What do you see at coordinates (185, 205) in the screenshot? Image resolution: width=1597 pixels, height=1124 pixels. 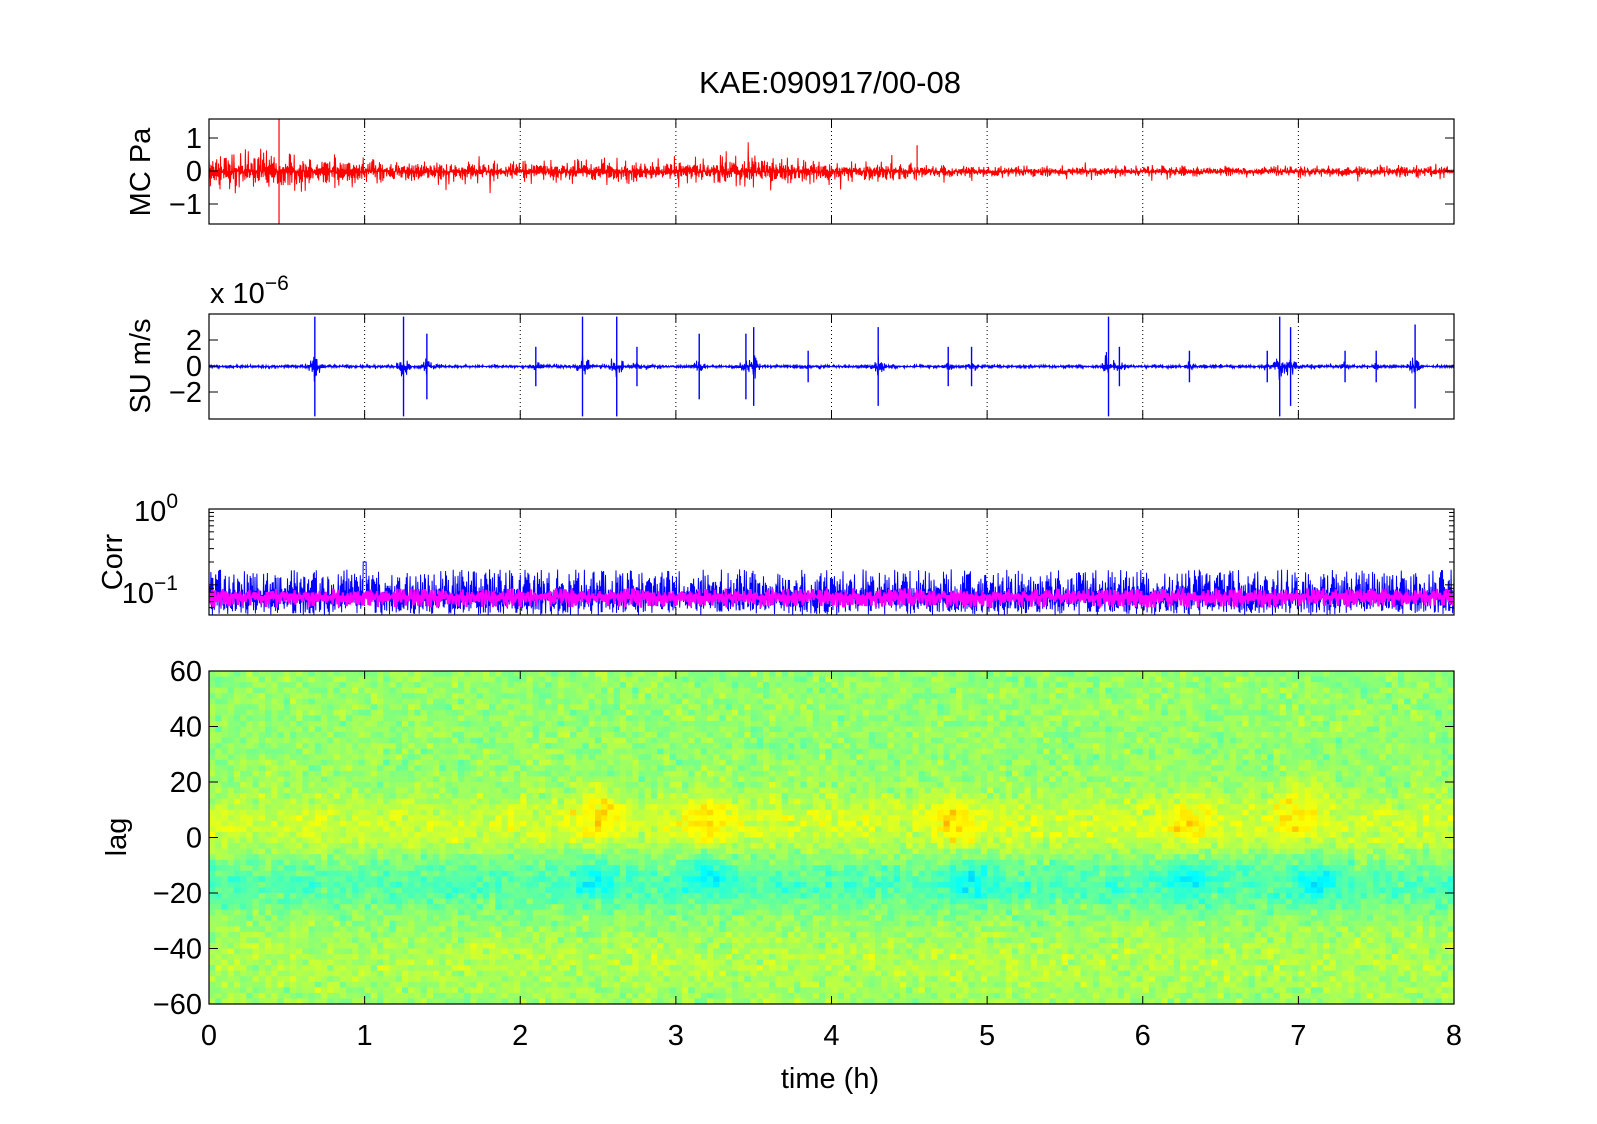 I see `mc-ytick-label: −1` at bounding box center [185, 205].